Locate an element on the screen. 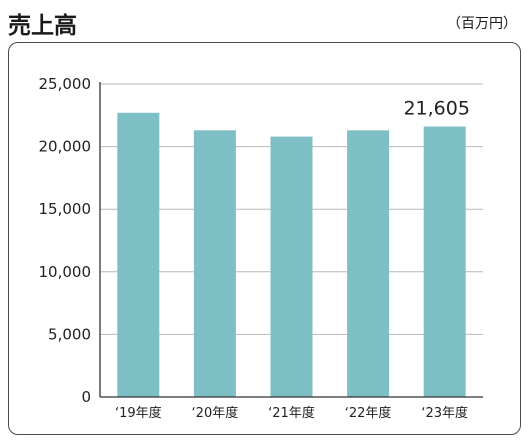 The image size is (529, 445). y-tick-label: 5,000 is located at coordinates (69, 334).